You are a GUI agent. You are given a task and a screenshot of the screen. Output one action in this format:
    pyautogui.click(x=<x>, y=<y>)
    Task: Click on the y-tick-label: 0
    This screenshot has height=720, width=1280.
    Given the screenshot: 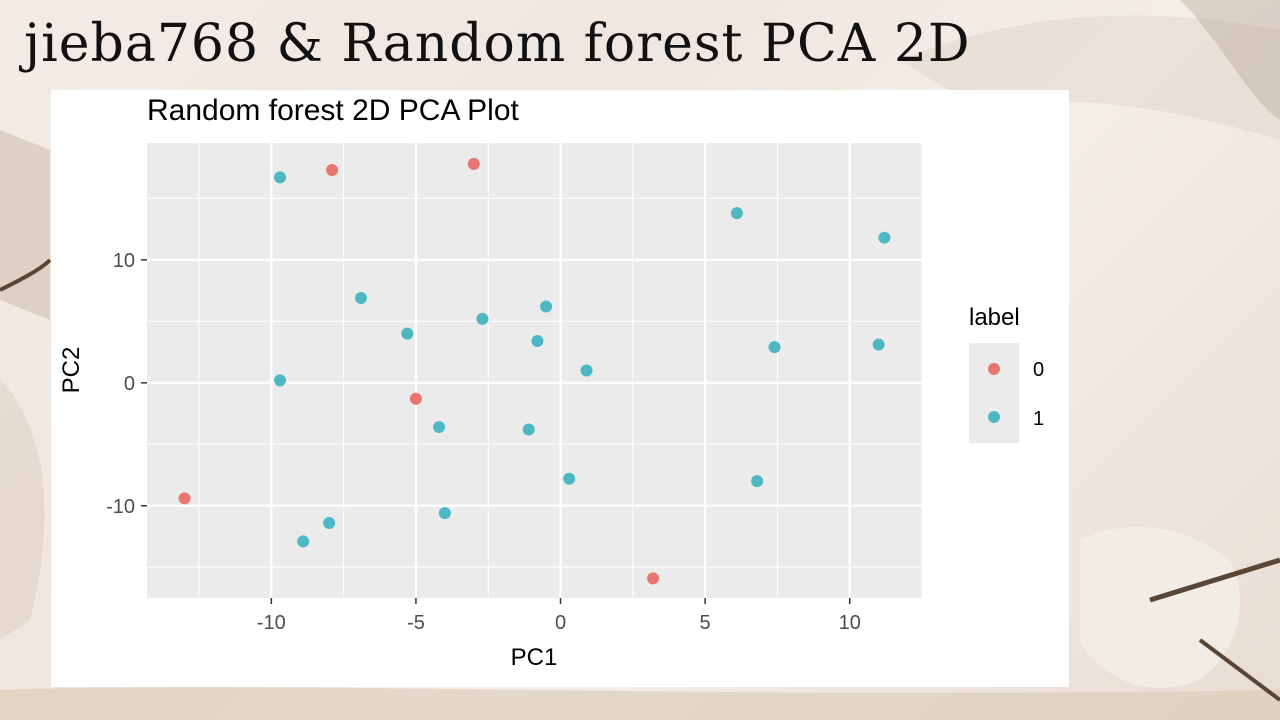 What is the action you would take?
    pyautogui.click(x=129, y=384)
    